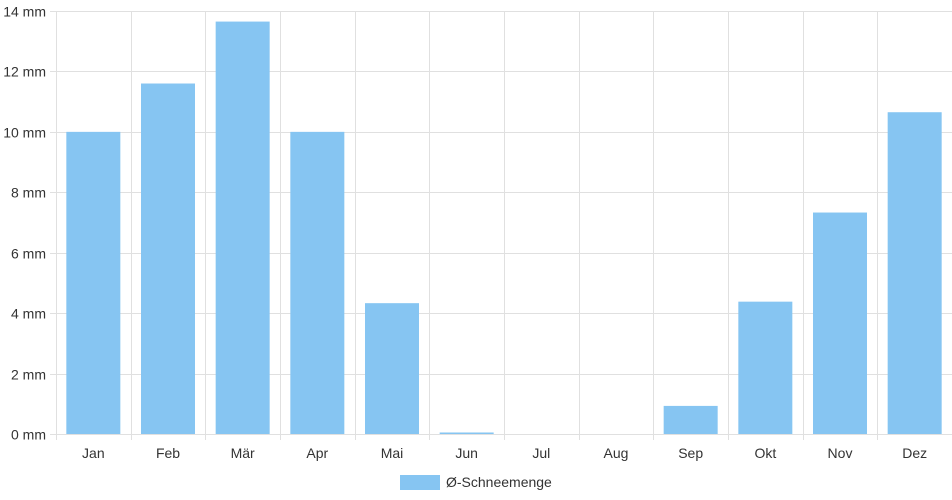 This screenshot has width=952, height=500. What do you see at coordinates (914, 453) in the screenshot?
I see `x-tick-label: Dez` at bounding box center [914, 453].